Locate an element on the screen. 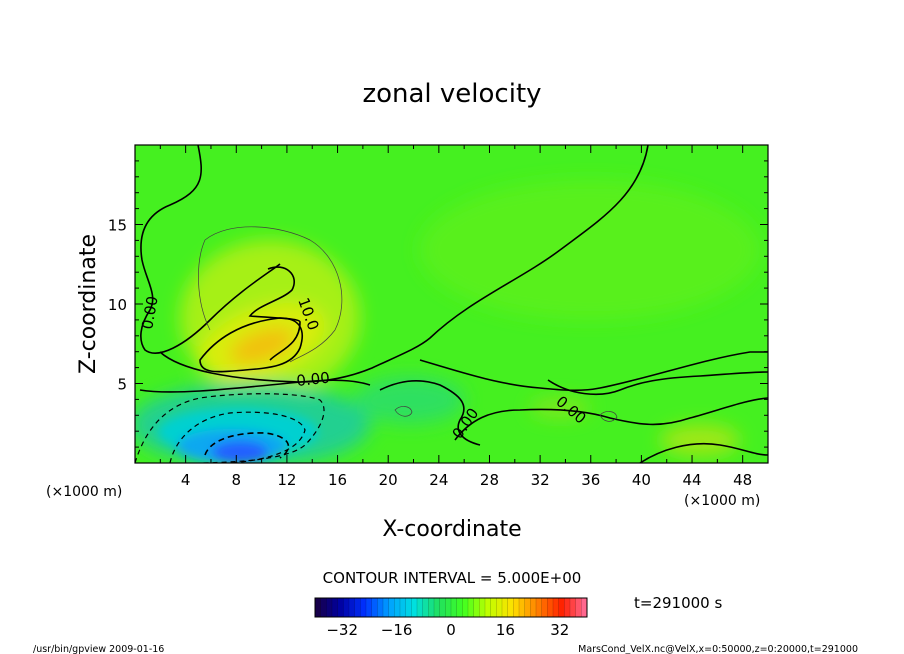  colorbar-tick-label: 16 is located at coordinates (505, 630).